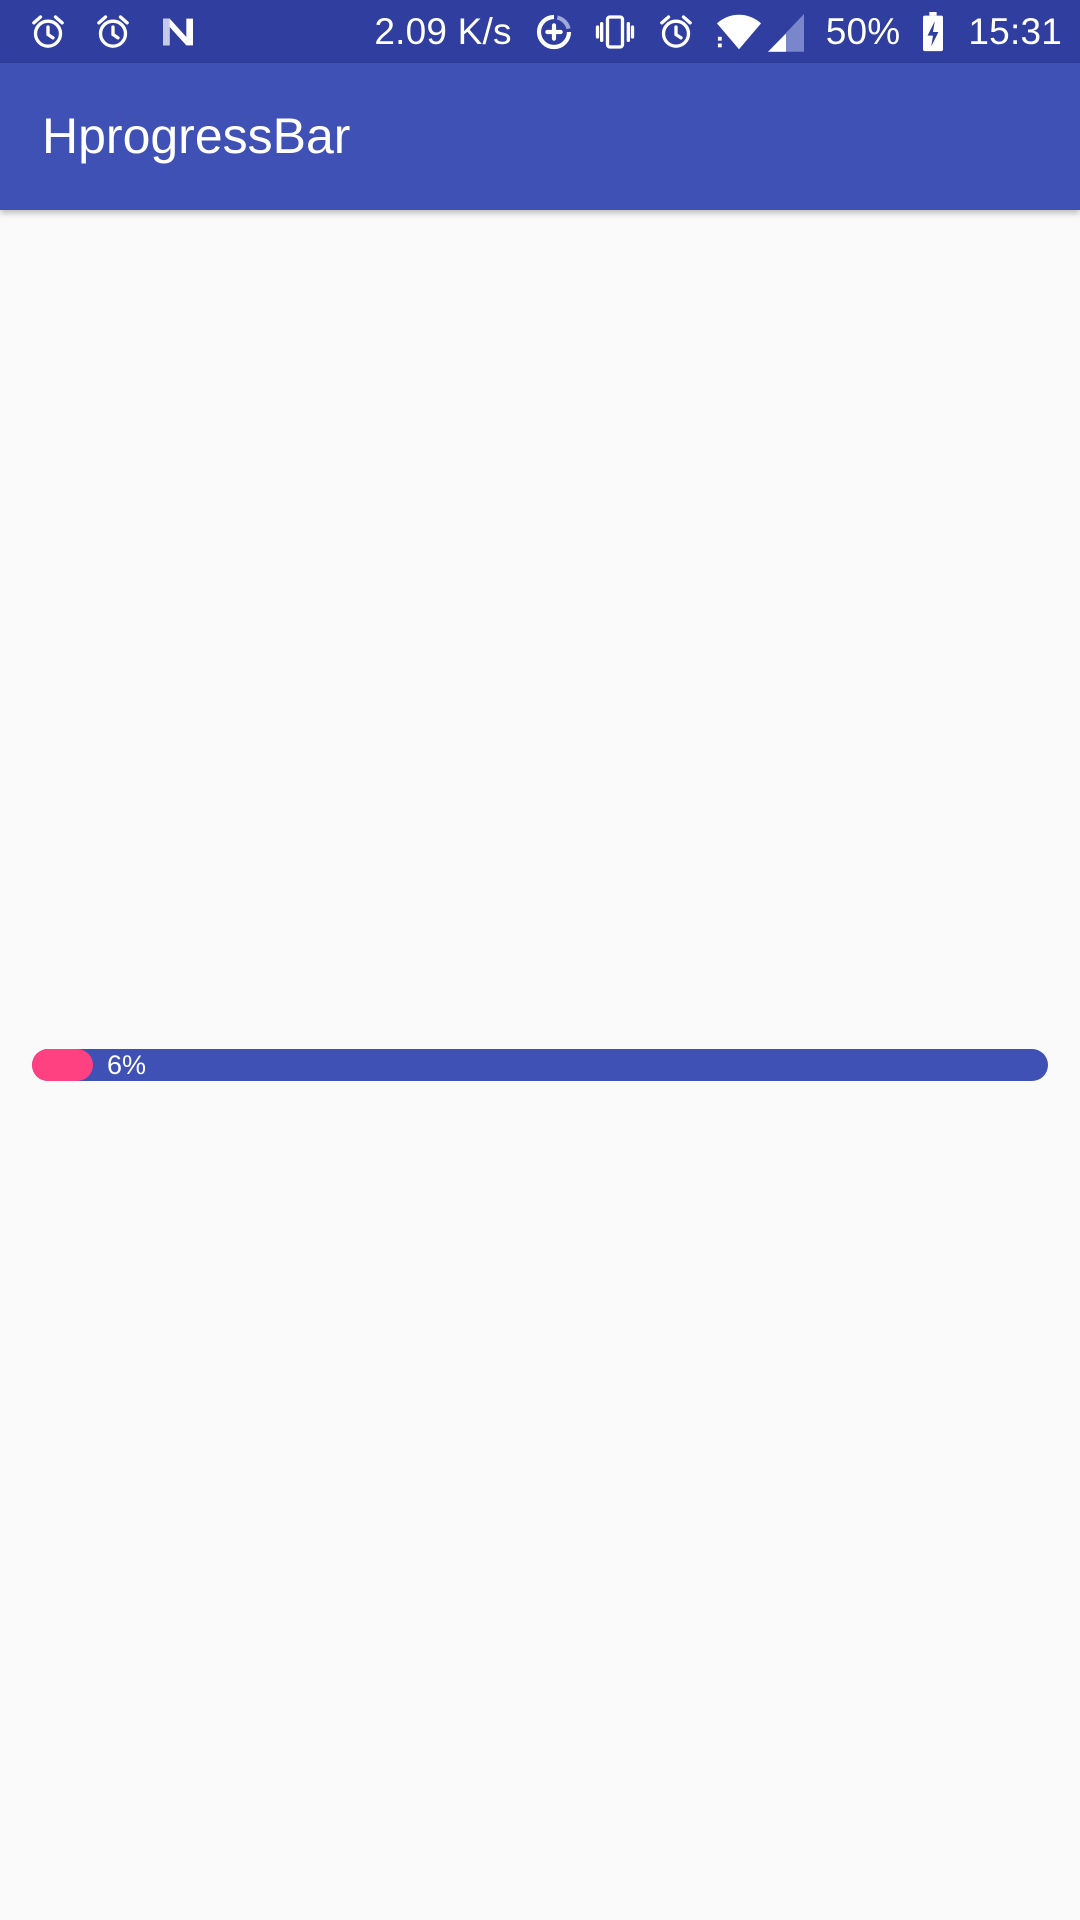 The width and height of the screenshot is (1080, 1920). What do you see at coordinates (127, 1065) in the screenshot?
I see `progress-label: 6%` at bounding box center [127, 1065].